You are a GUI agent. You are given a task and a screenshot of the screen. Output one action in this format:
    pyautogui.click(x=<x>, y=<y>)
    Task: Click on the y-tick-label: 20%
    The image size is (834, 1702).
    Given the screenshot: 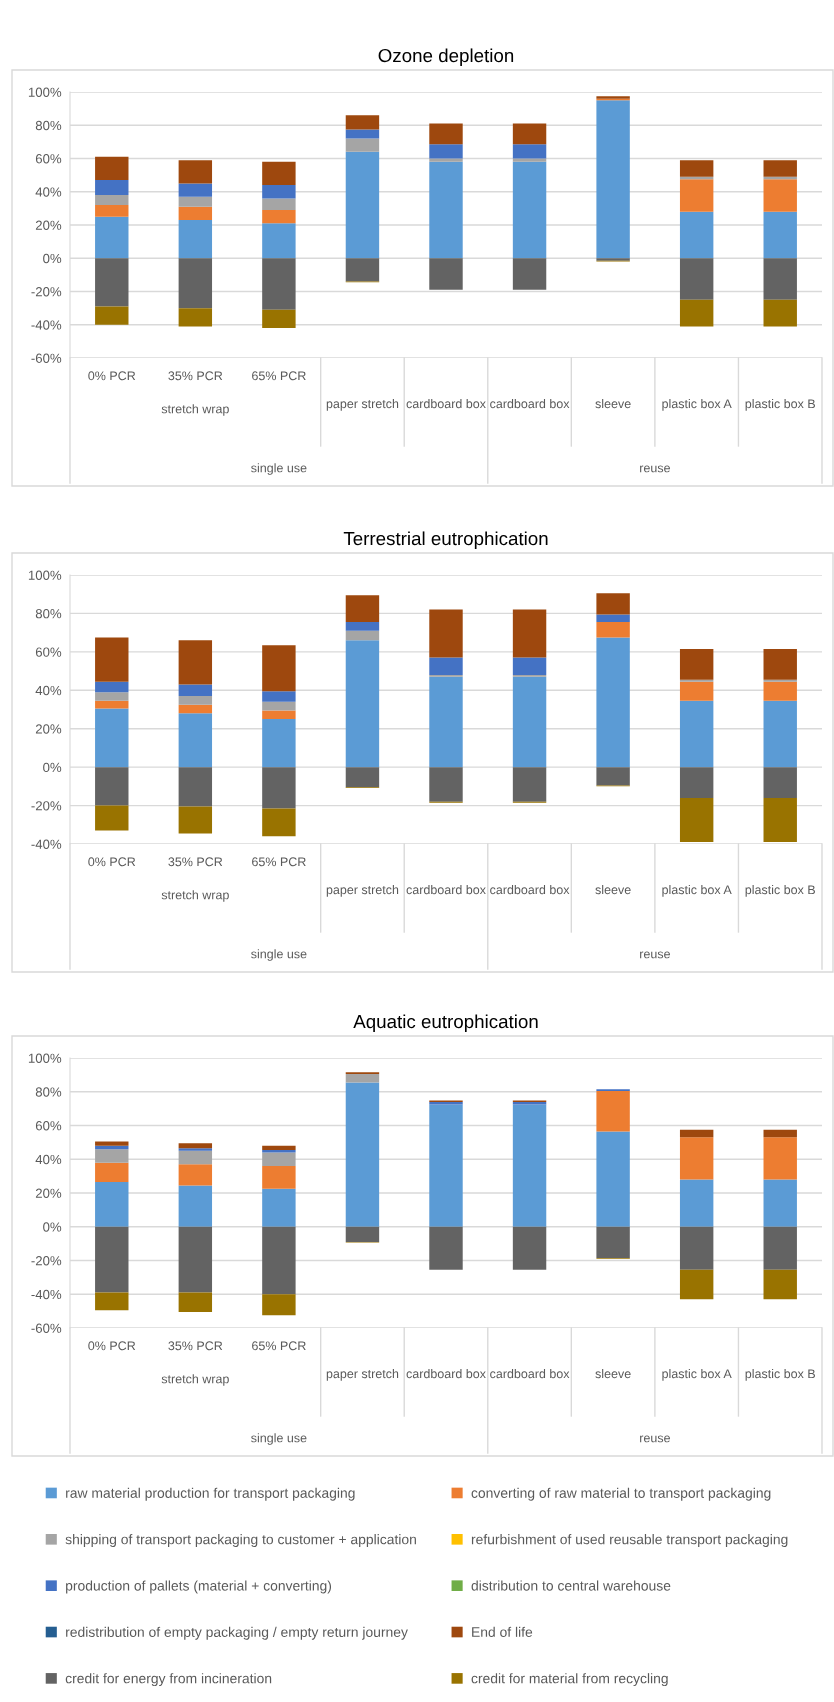 What is the action you would take?
    pyautogui.click(x=48, y=729)
    